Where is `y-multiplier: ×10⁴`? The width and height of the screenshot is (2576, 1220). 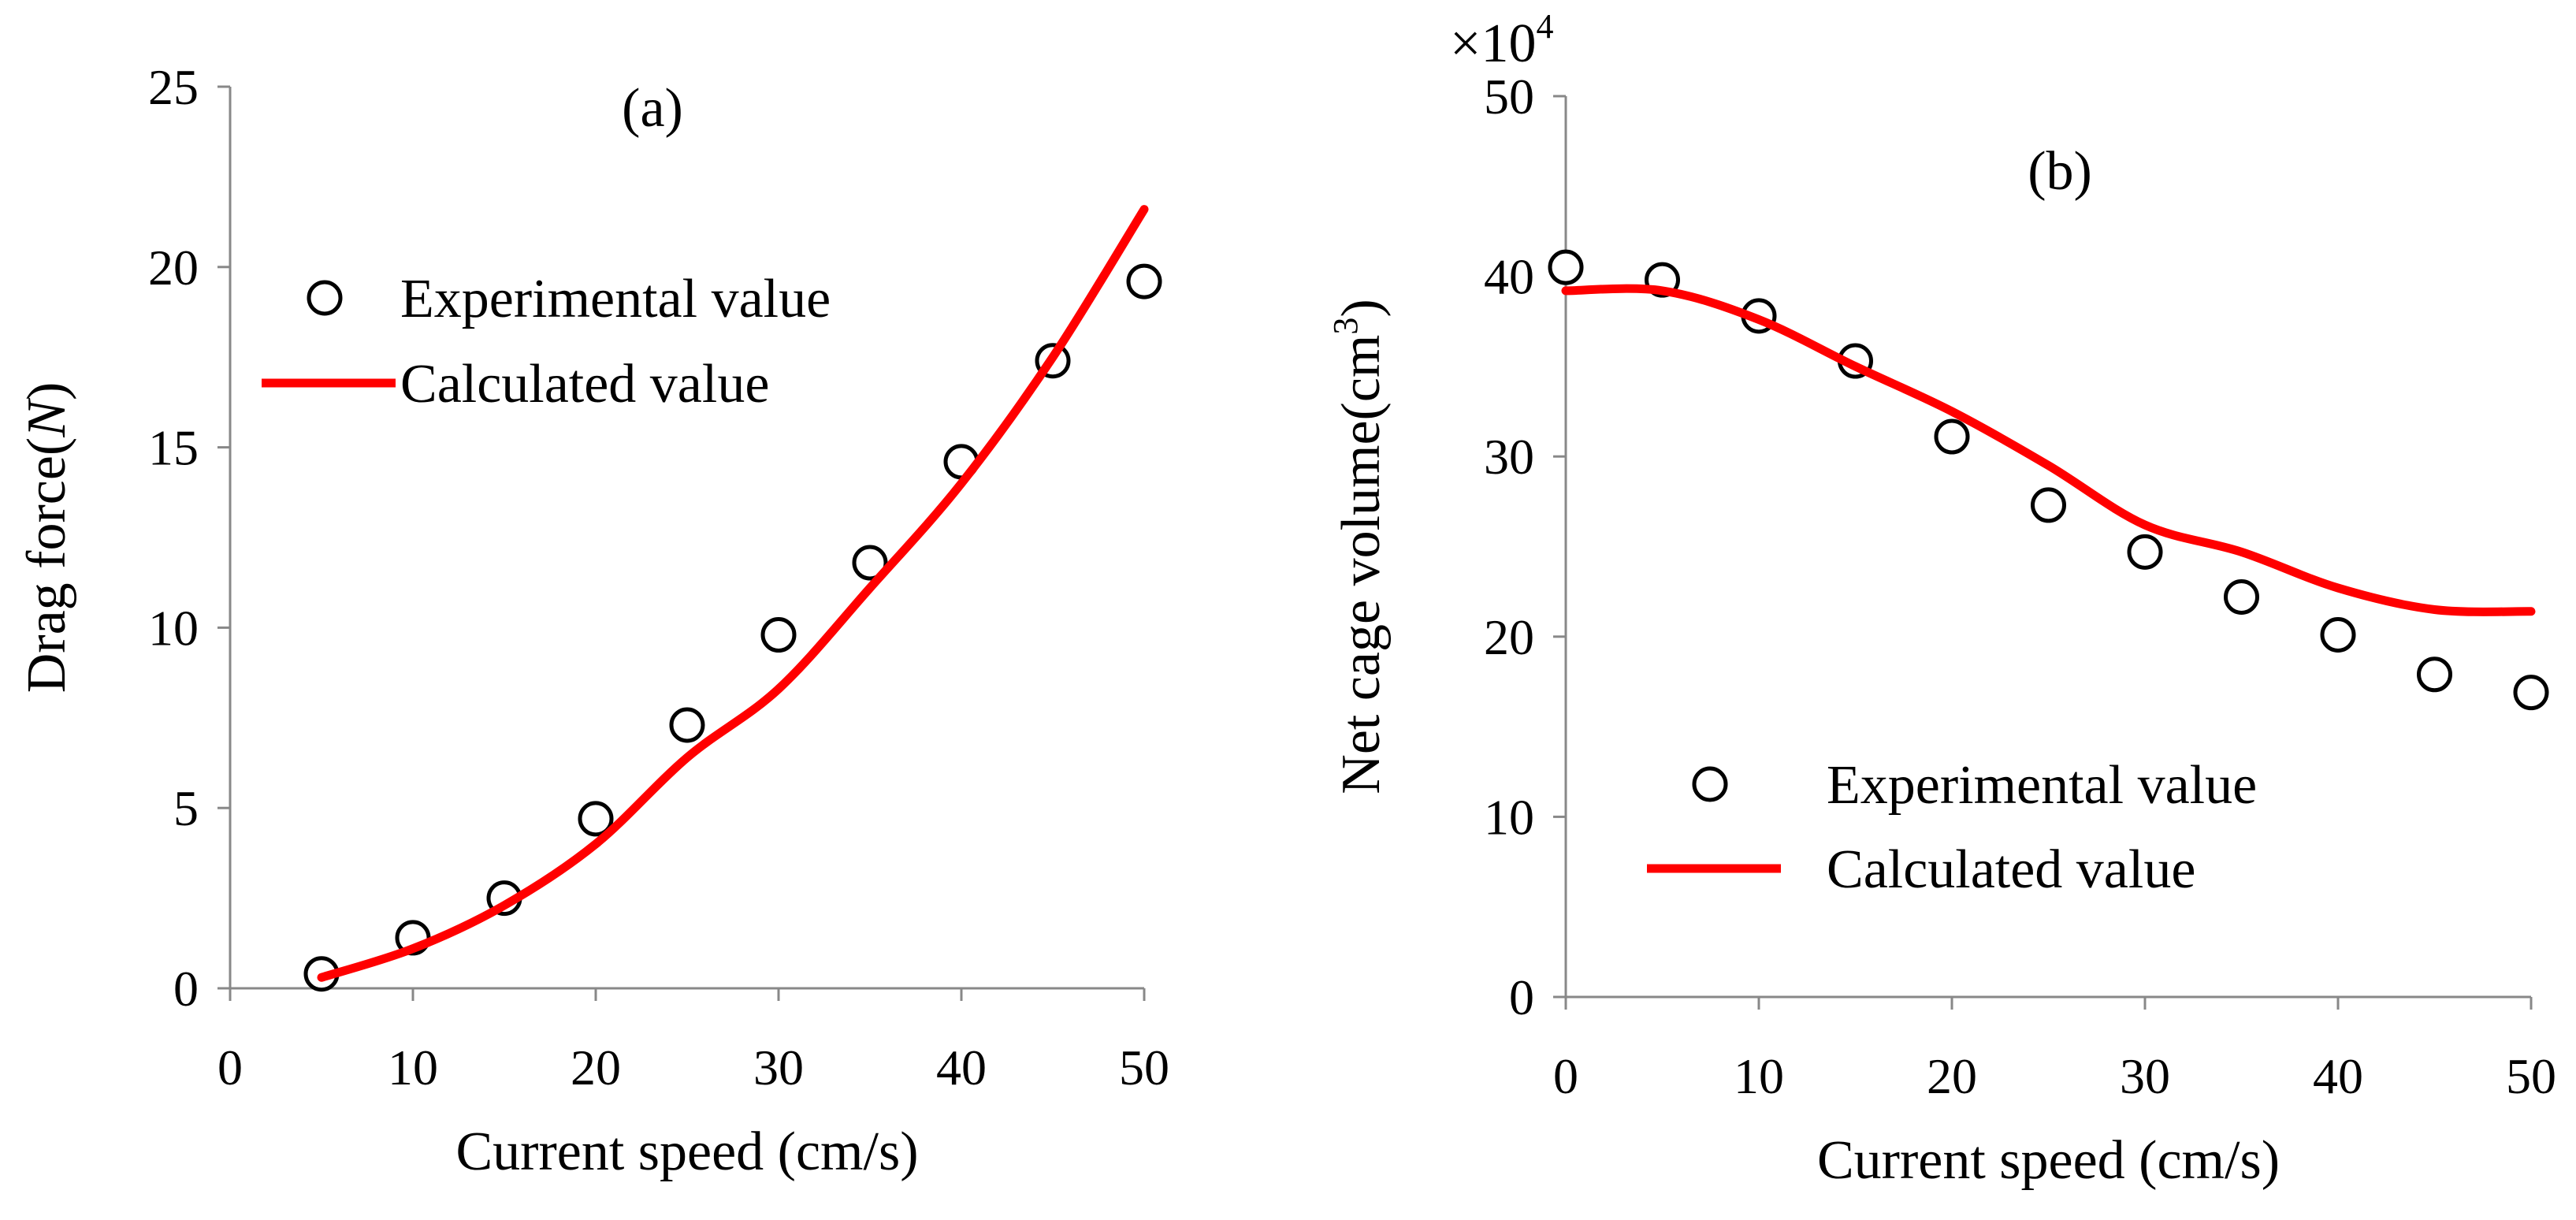
y-multiplier: ×10⁴ is located at coordinates (1501, 40).